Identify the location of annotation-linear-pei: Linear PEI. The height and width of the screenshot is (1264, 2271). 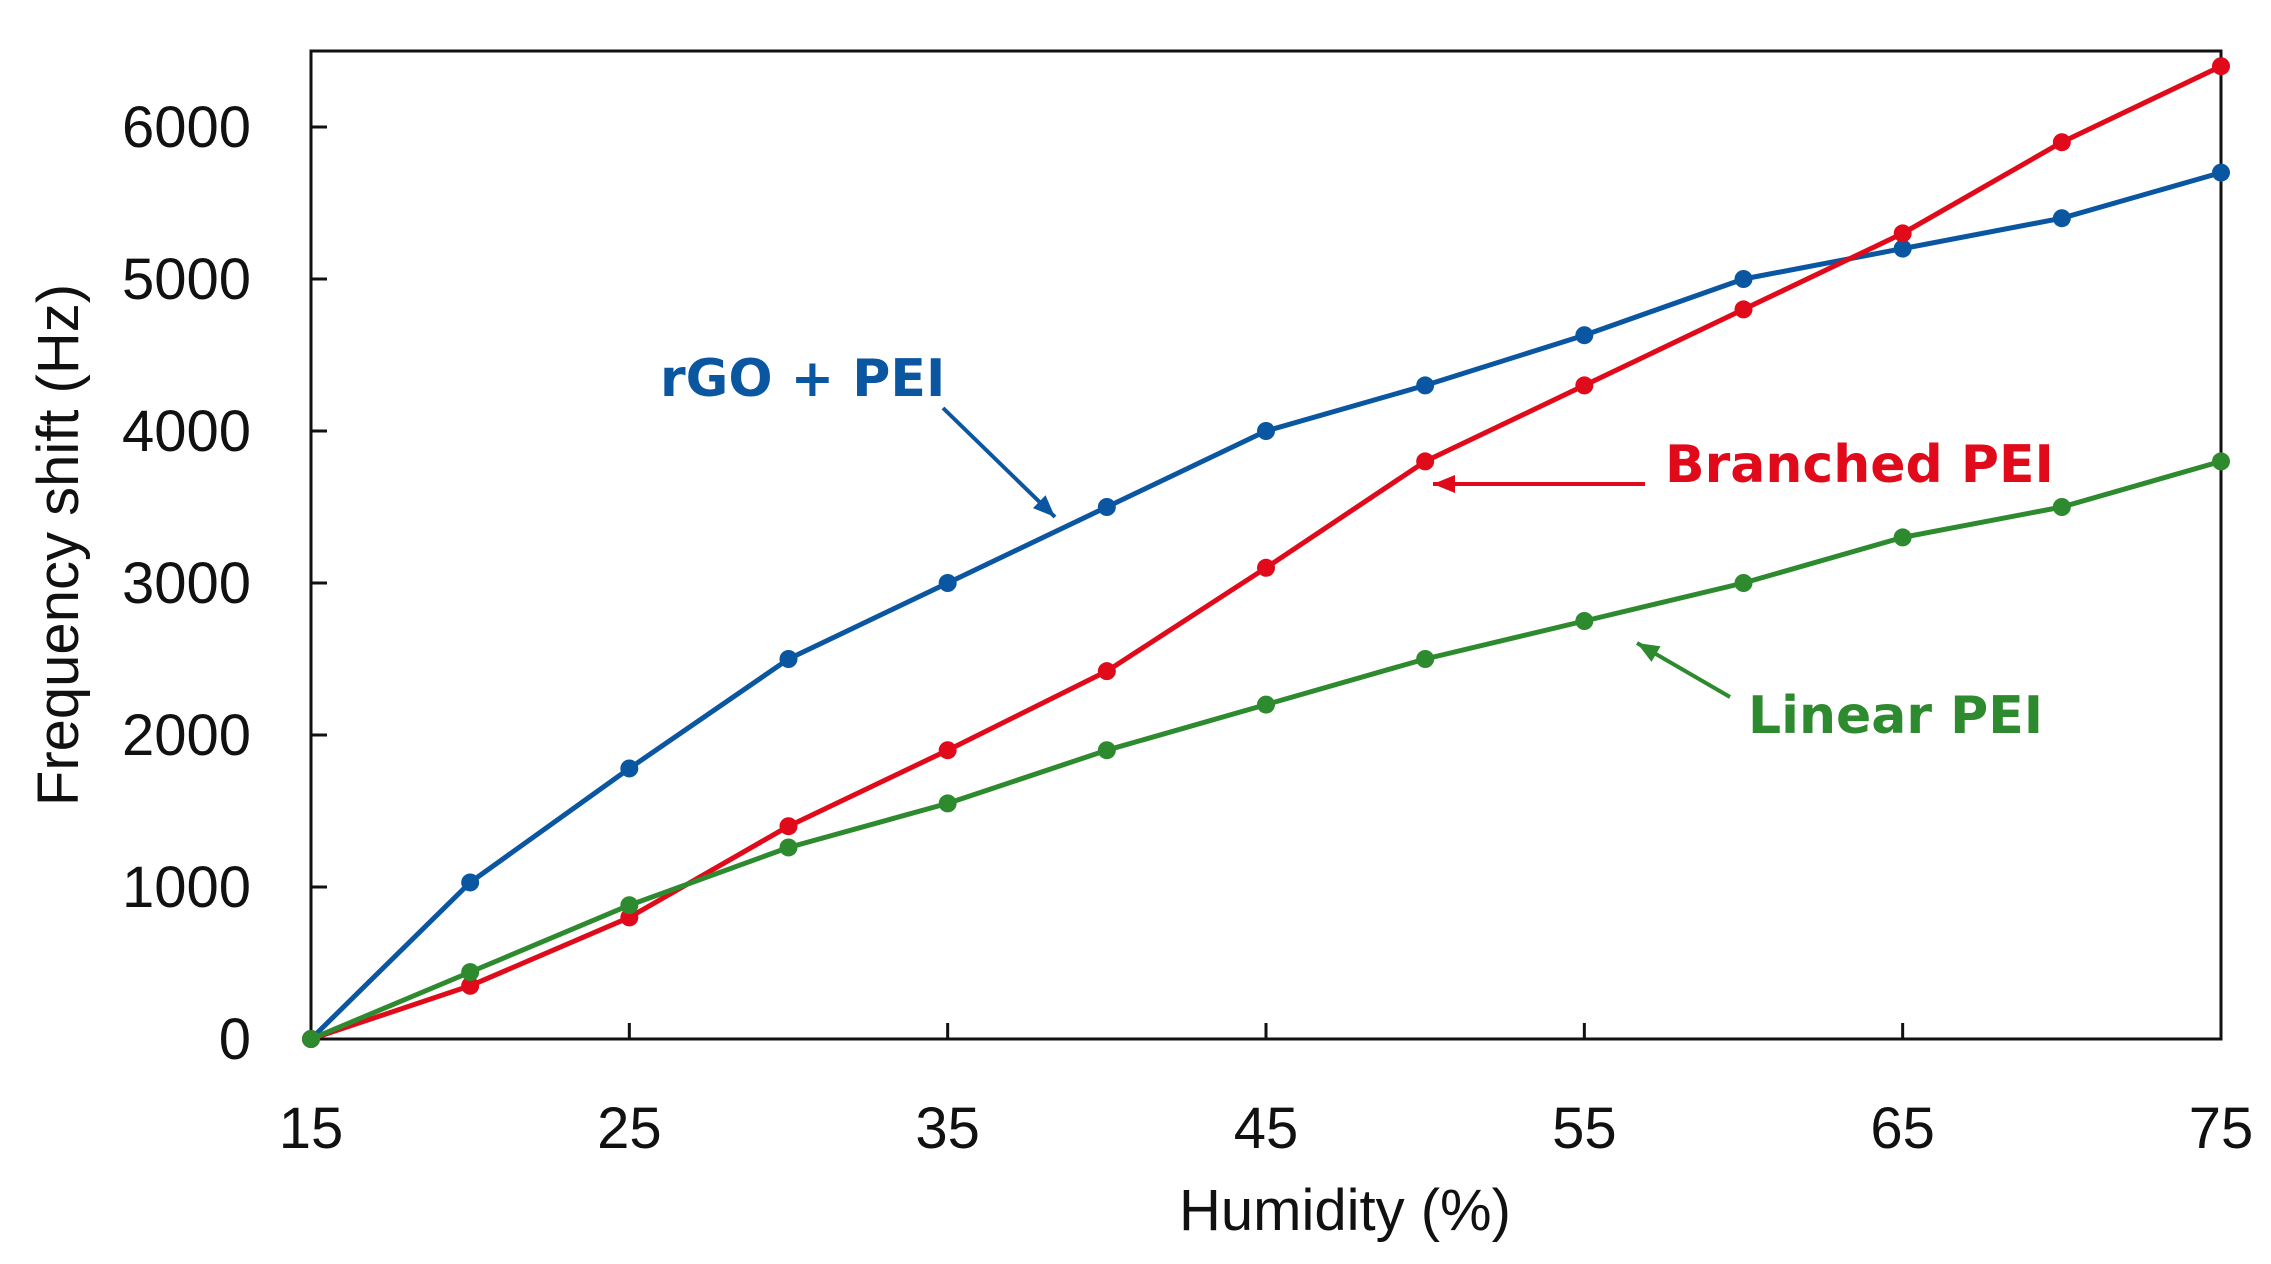
(1895, 716).